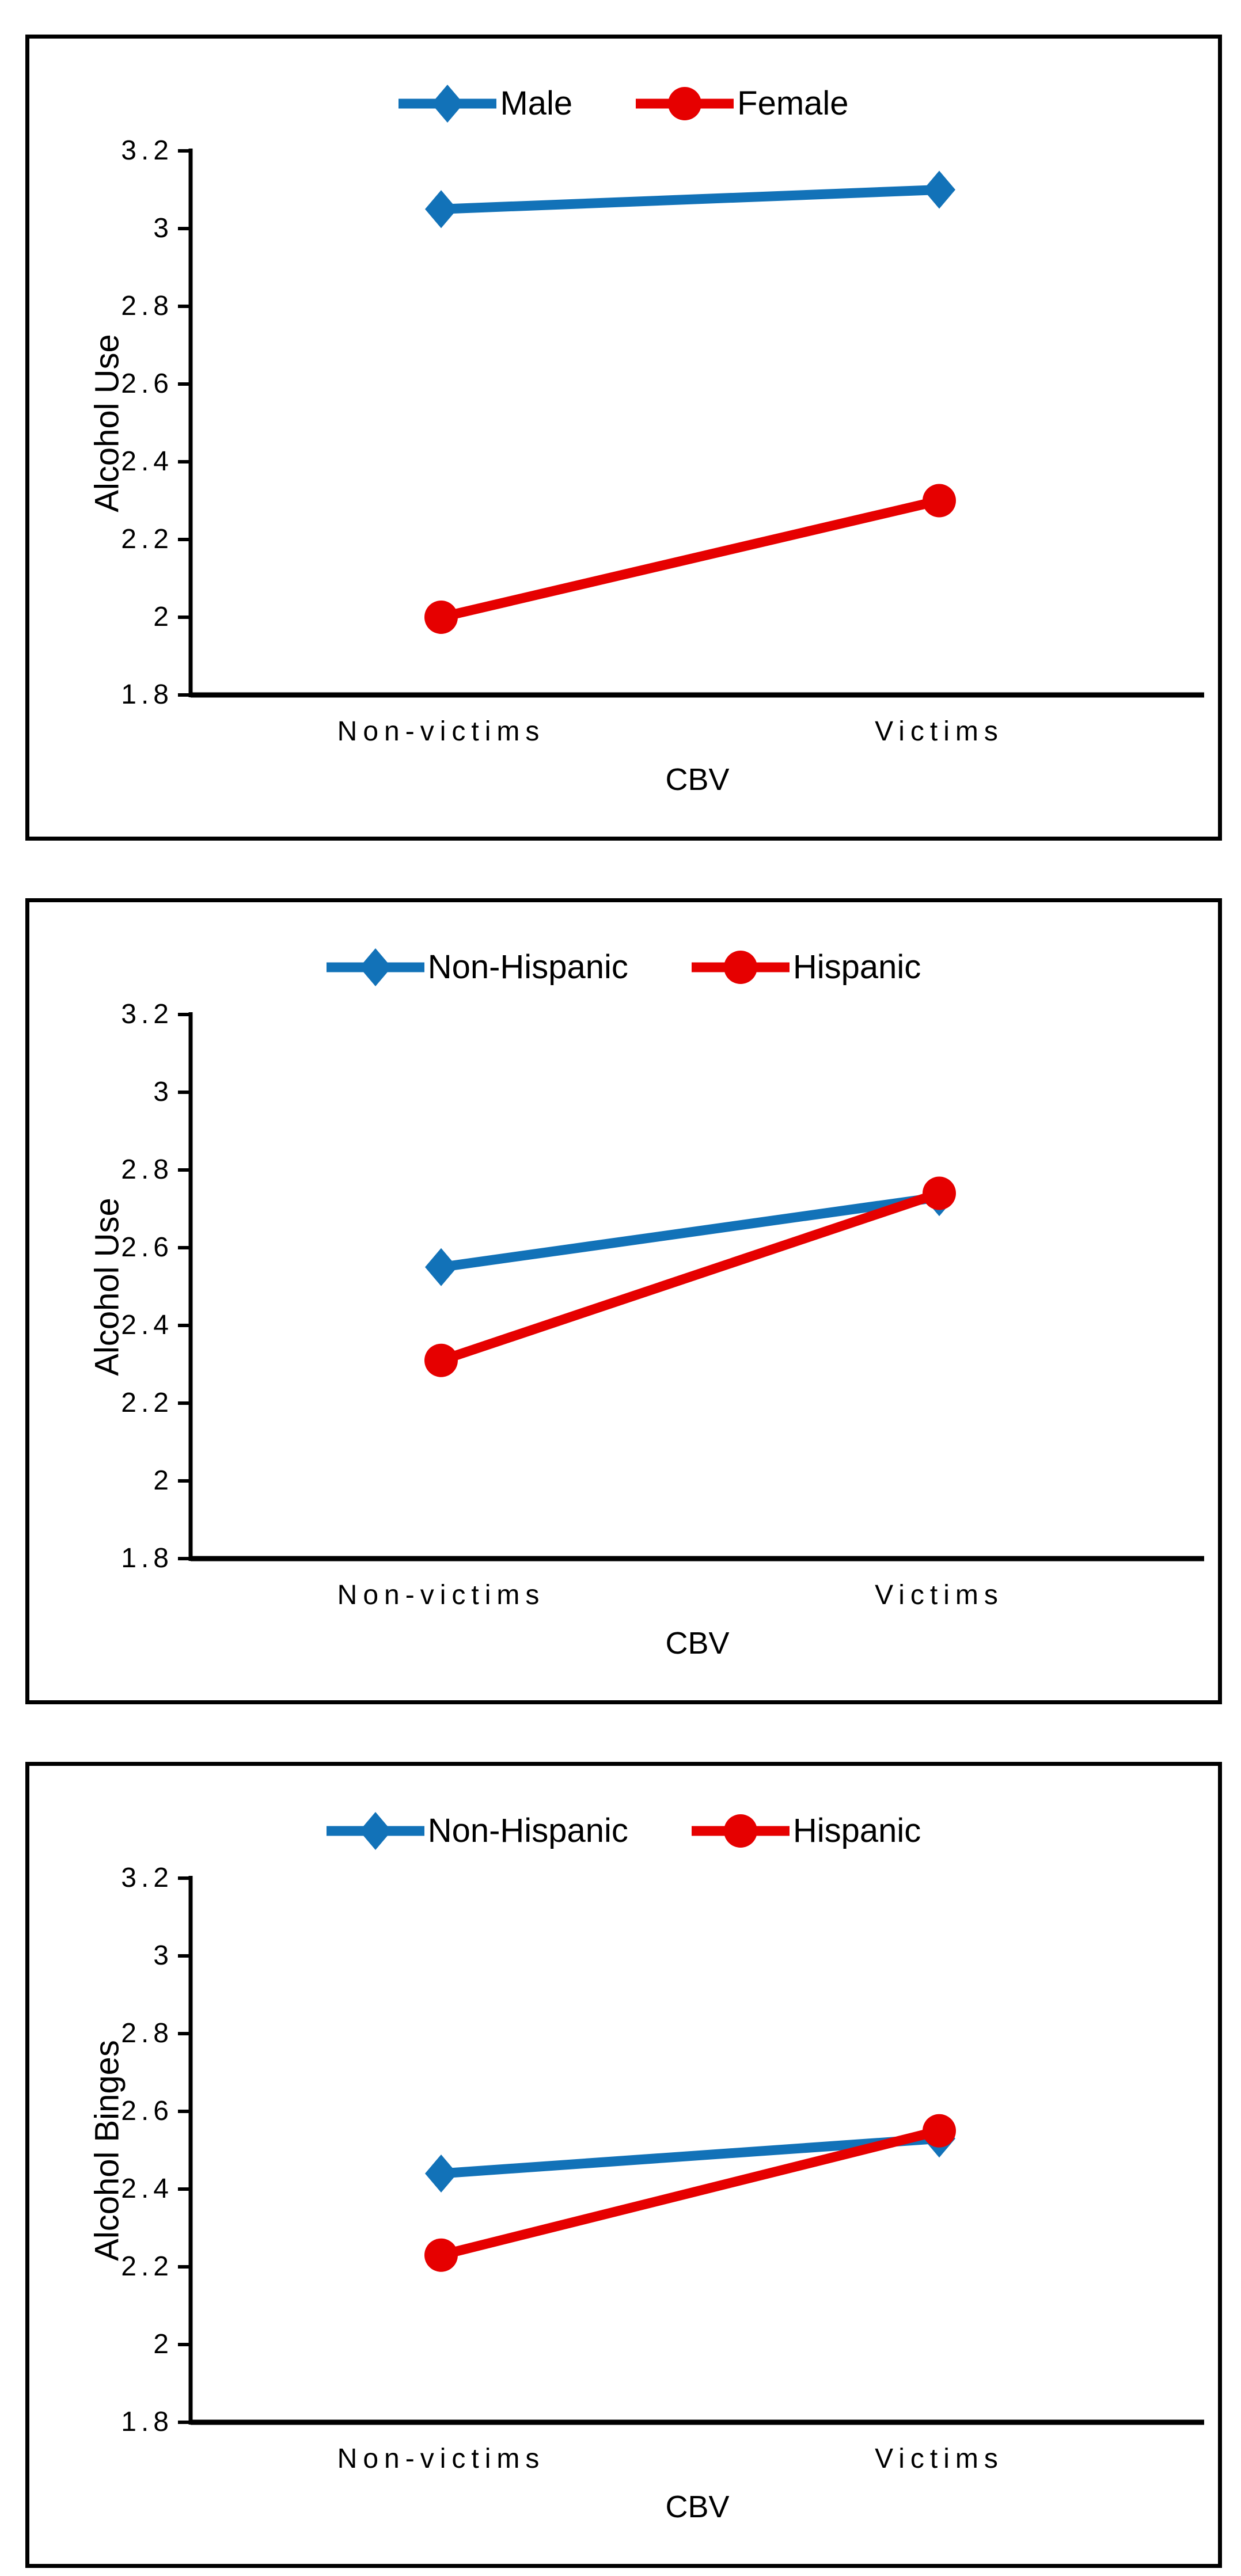 Image resolution: width=1241 pixels, height=2576 pixels. I want to click on legend-item: Male, so click(485, 104).